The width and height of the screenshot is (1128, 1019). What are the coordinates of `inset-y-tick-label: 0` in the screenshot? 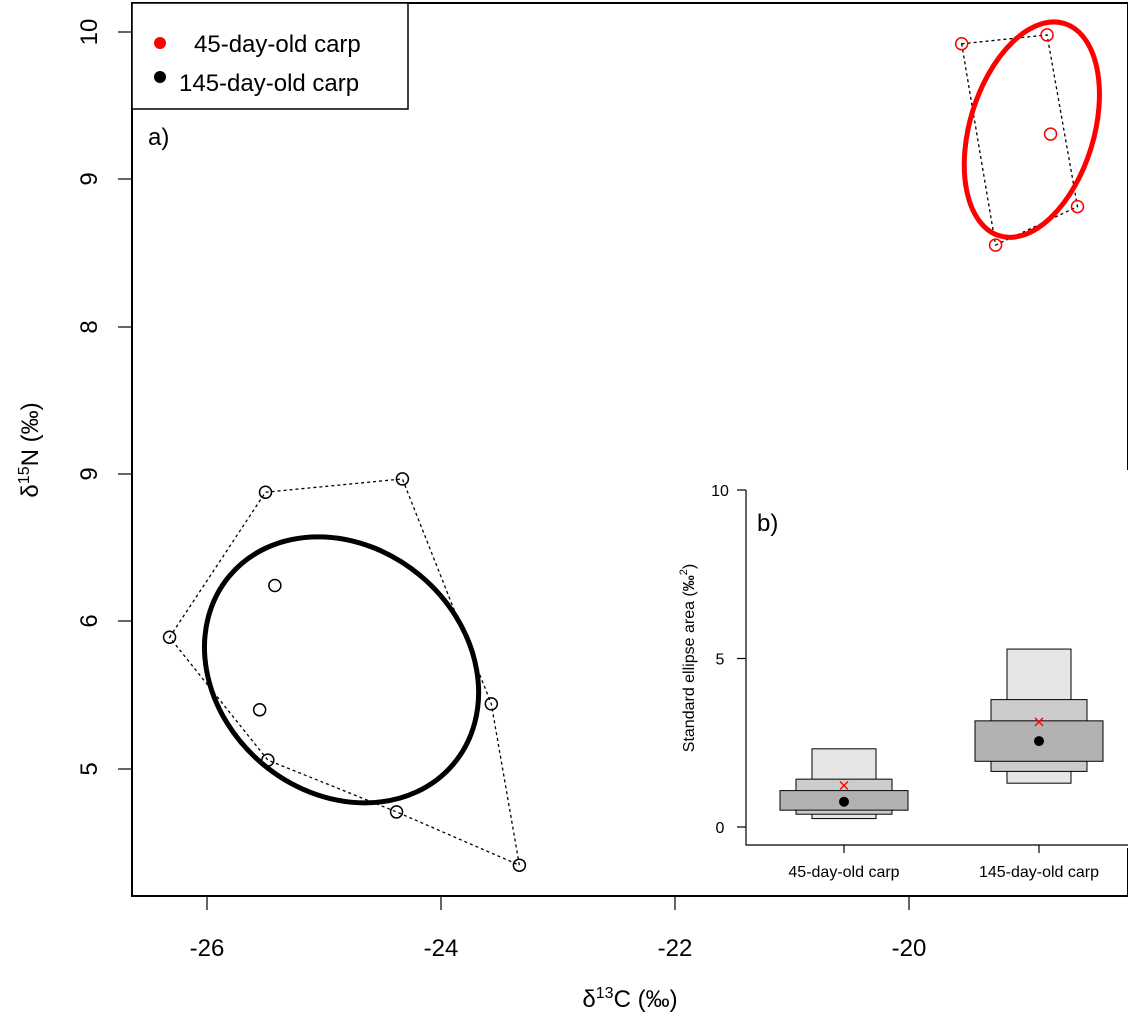 It's located at (720, 828).